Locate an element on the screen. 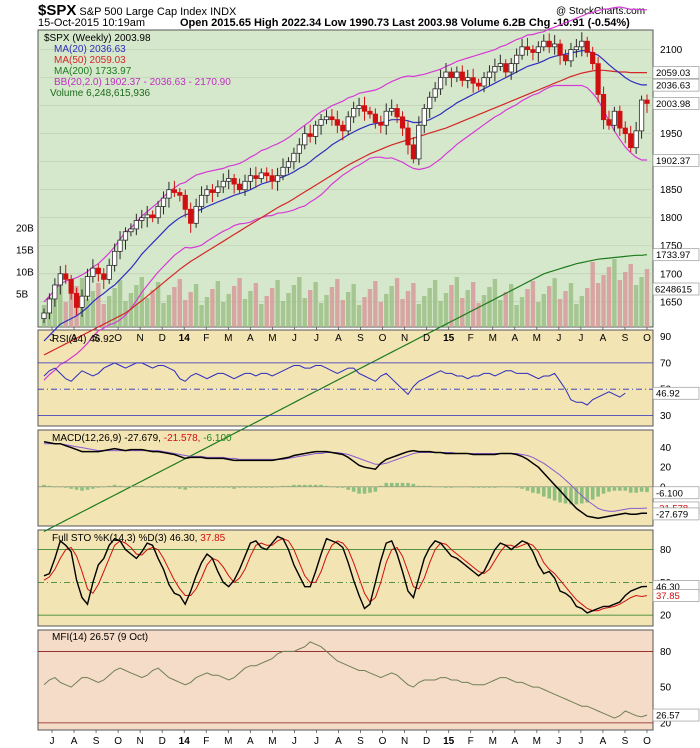  sto-d-line is located at coordinates (345, 575).